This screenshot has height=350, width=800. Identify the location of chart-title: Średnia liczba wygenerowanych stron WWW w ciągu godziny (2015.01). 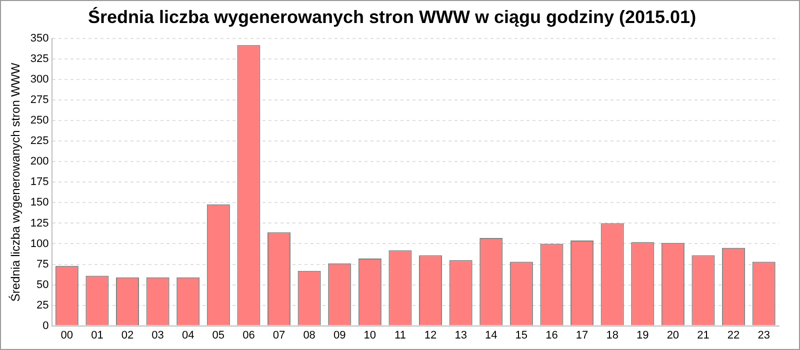
(392, 16).